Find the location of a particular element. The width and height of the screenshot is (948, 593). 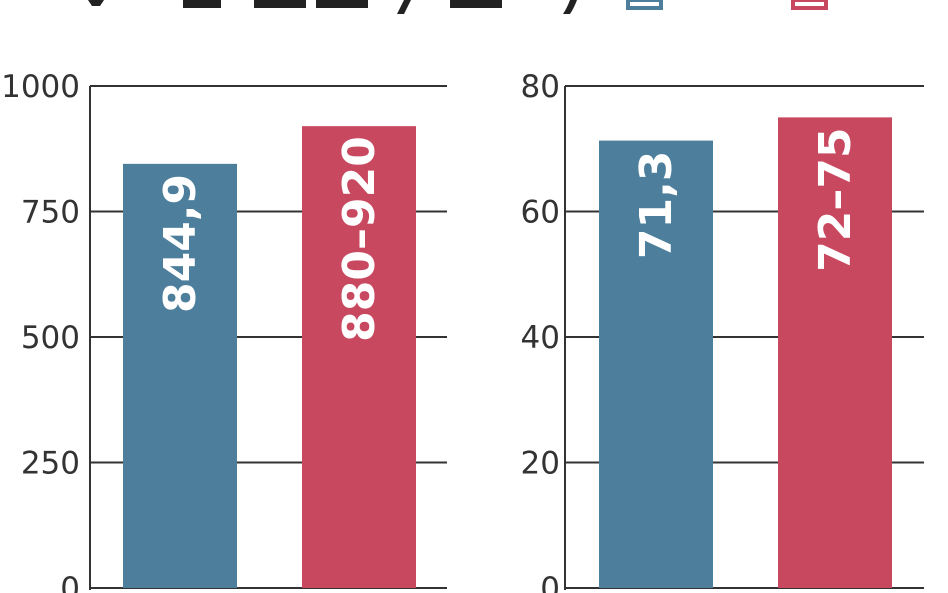

y-tick-label: 250 is located at coordinates (50, 464).